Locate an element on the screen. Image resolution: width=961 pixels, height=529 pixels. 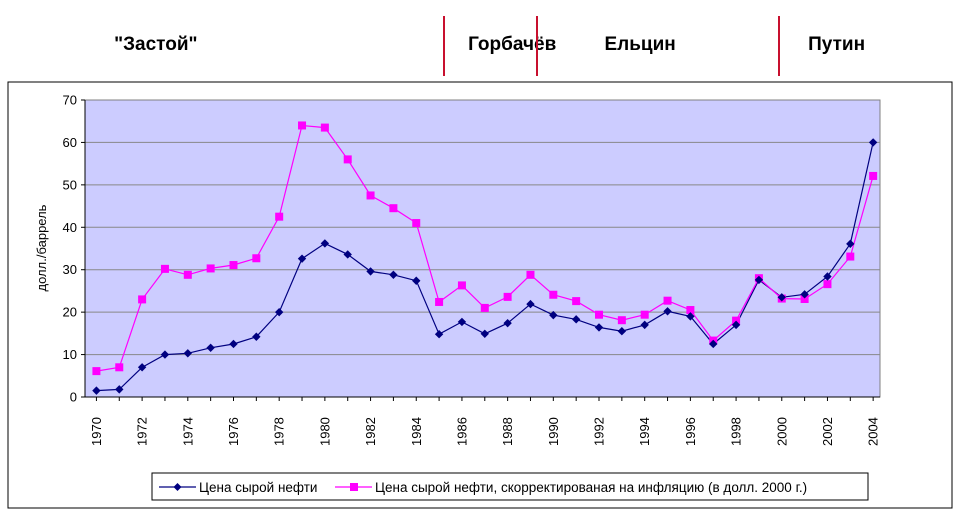
x-tick-label: 1996 is located at coordinates (690, 431).